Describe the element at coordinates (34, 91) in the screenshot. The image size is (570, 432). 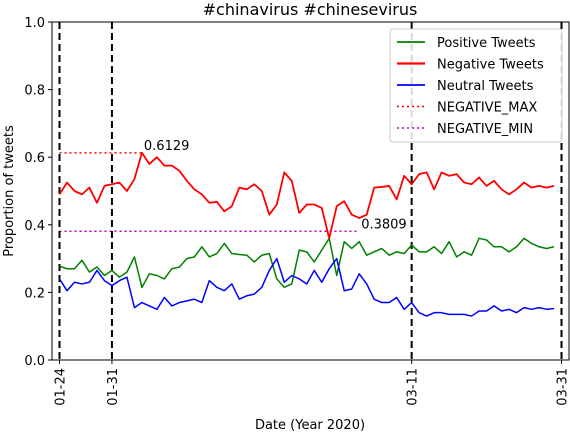
I see `y-tick-label: 0.8` at that location.